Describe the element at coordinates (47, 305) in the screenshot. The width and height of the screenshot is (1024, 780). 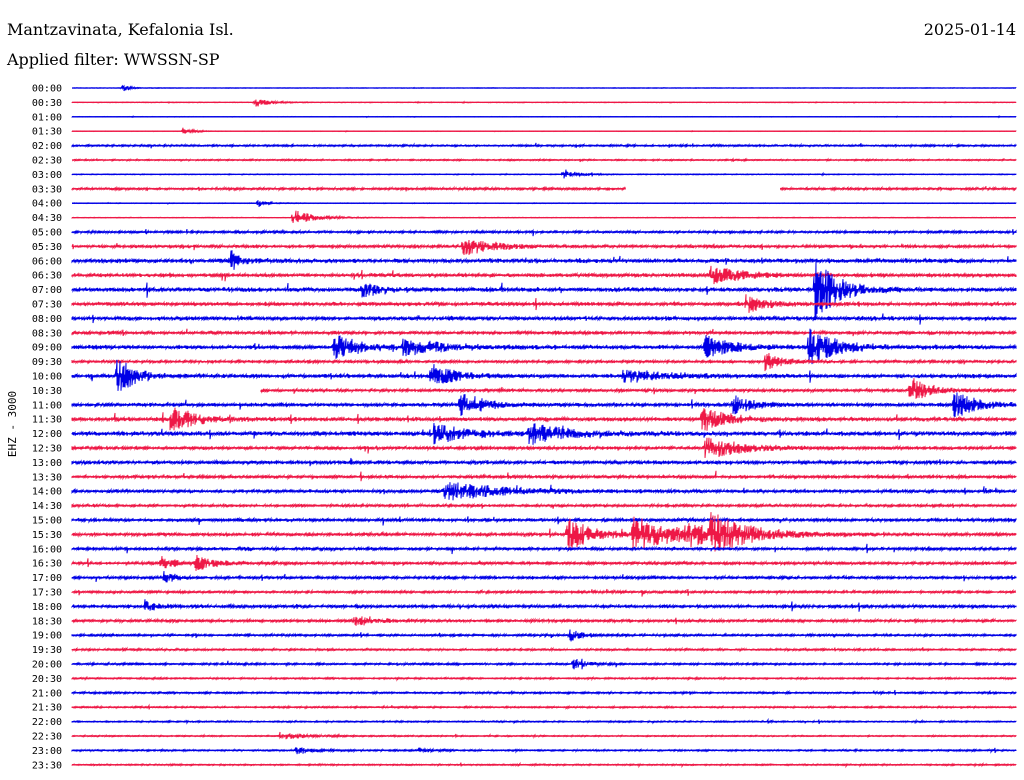
I see `tick-label: 07:30` at that location.